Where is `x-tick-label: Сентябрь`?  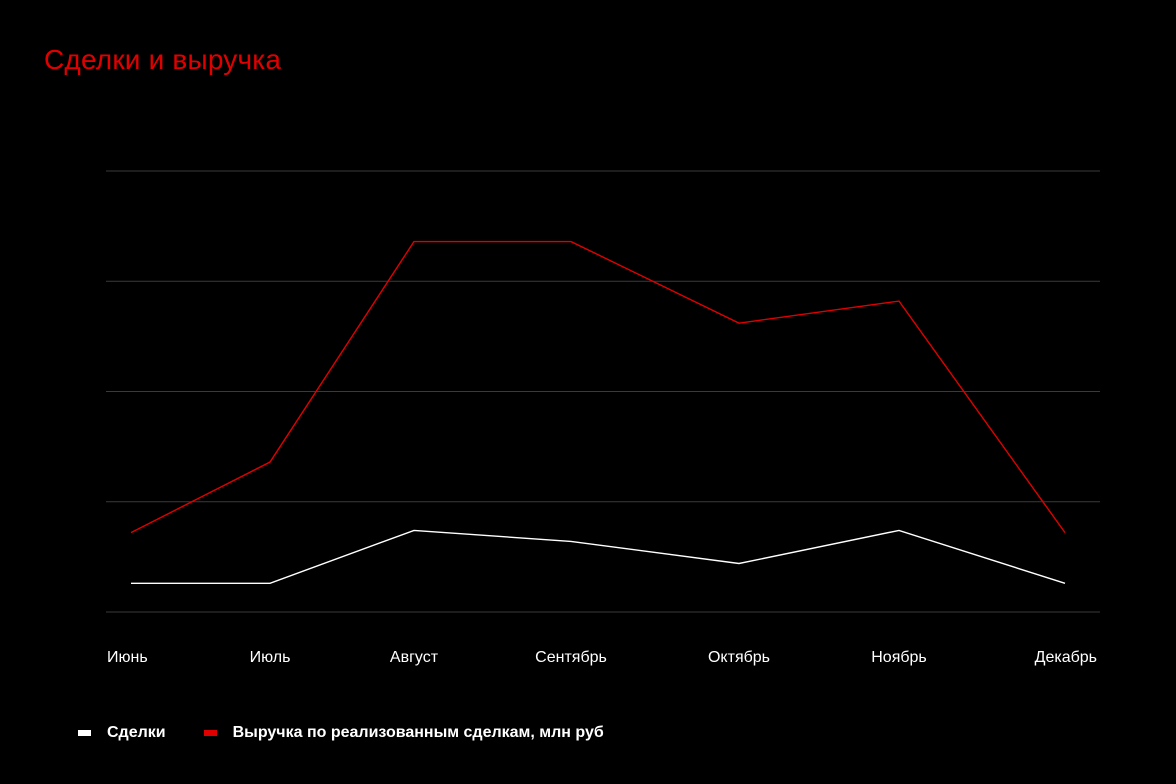
x-tick-label: Сентябрь is located at coordinates (571, 657).